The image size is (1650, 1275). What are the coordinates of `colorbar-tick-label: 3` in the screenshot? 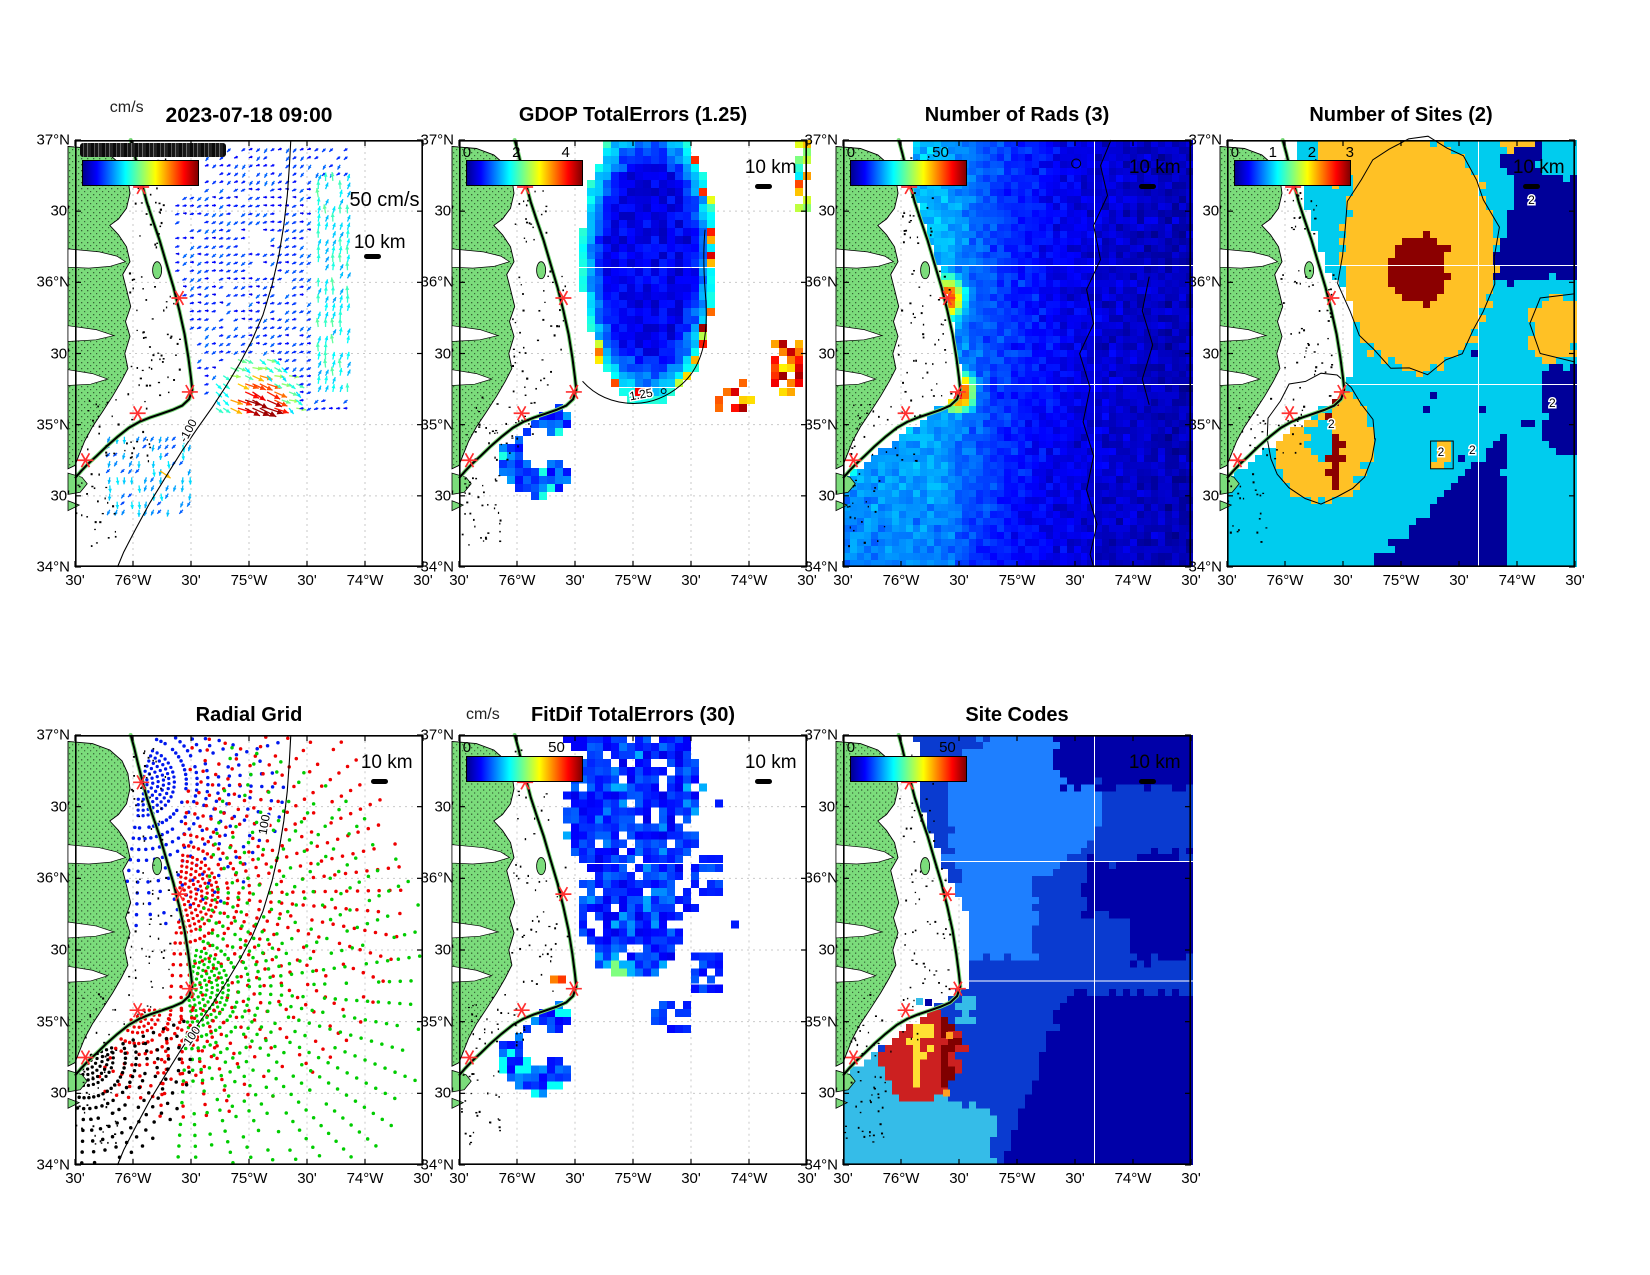 It's located at (1349, 152).